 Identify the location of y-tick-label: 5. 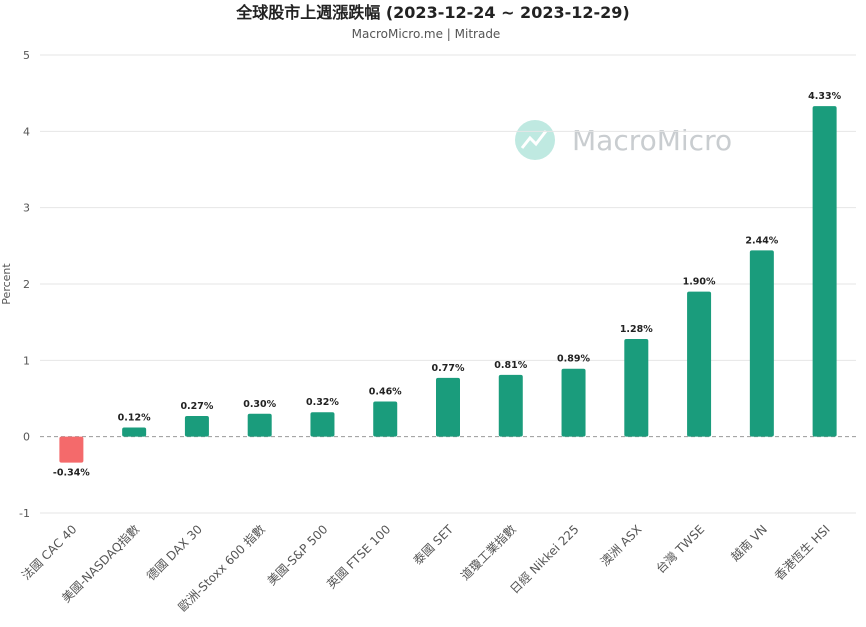
(26, 55).